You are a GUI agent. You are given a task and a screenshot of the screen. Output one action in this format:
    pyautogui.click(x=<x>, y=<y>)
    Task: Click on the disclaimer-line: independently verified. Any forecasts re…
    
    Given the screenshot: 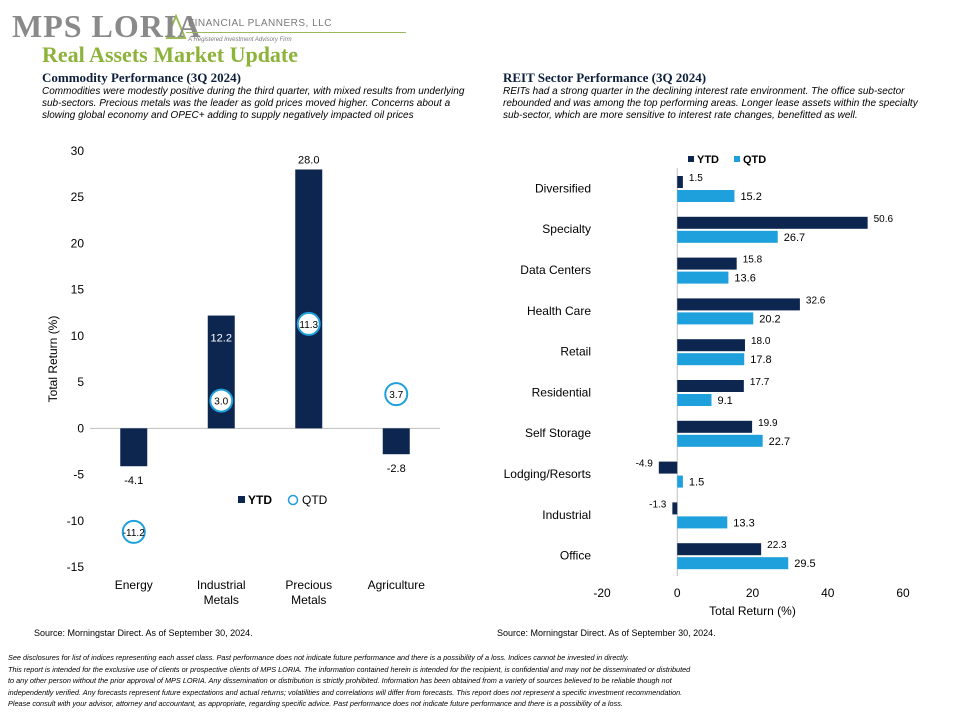 What is the action you would take?
    pyautogui.click(x=345, y=692)
    